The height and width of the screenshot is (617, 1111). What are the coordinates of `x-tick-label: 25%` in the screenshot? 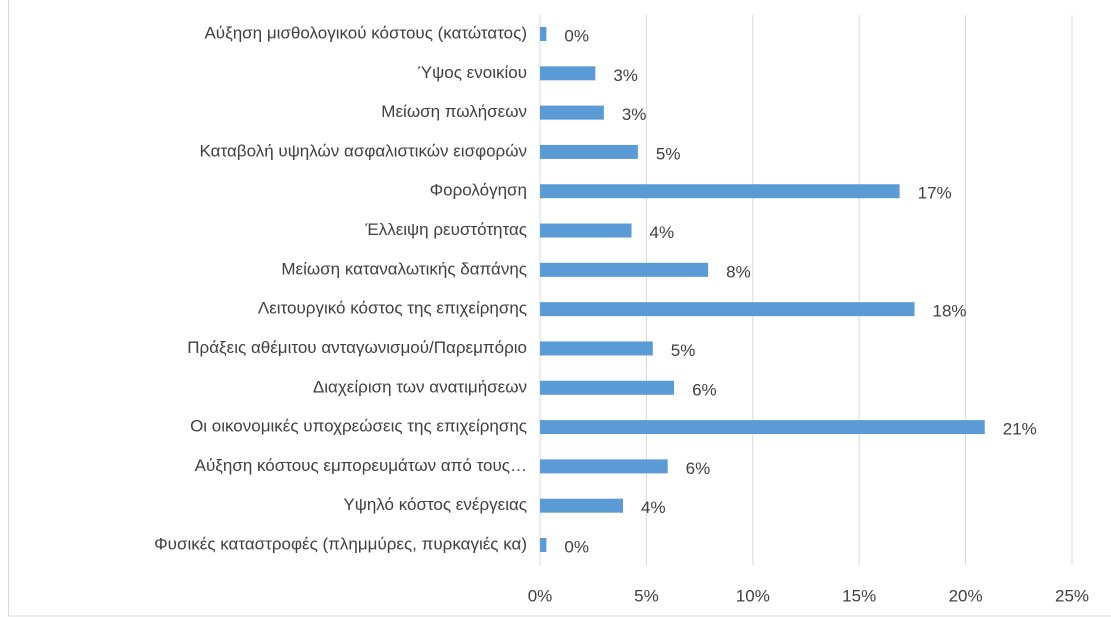 It's located at (1072, 595).